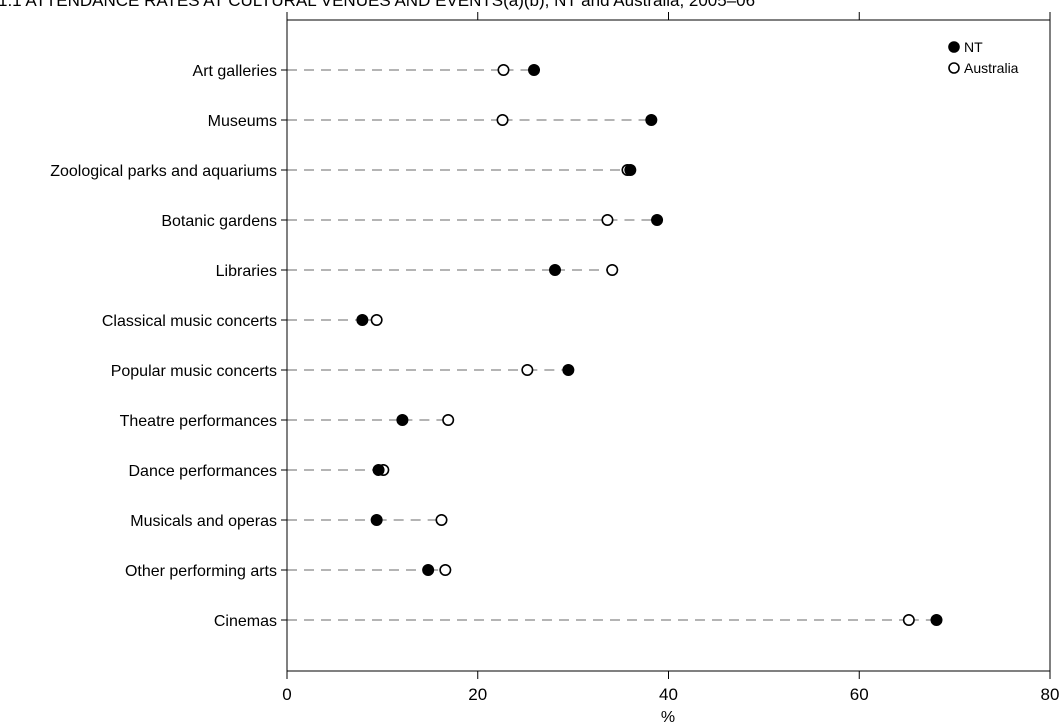  Describe the element at coordinates (203, 521) in the screenshot. I see `category-label-musicals-and-operas: Musicals and operas` at that location.